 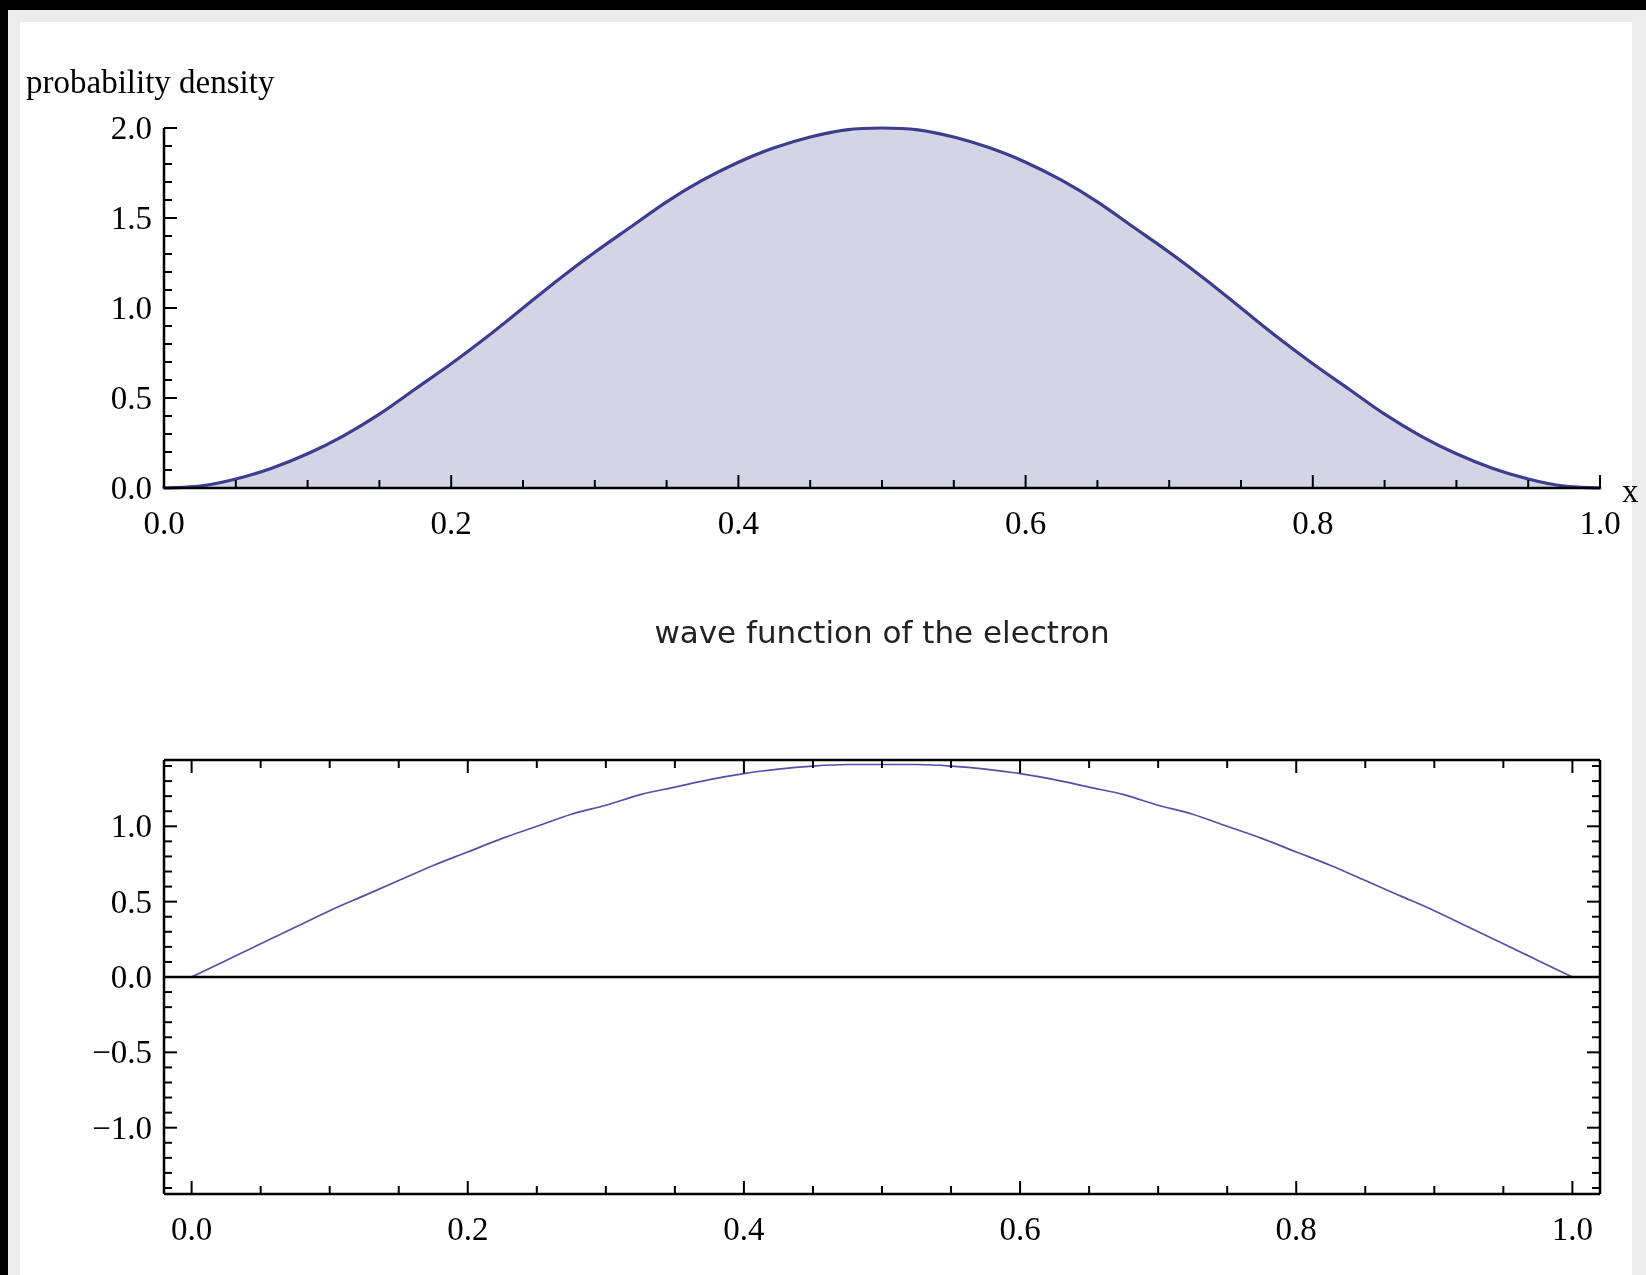 I want to click on chart-title: wave function of the electron, so click(x=882, y=632).